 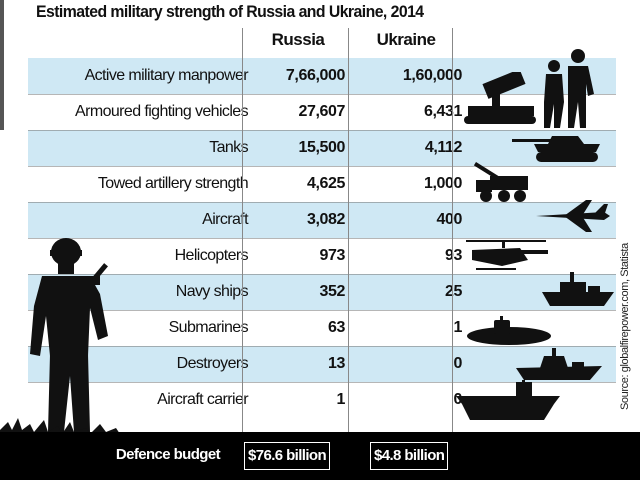 What do you see at coordinates (442, 183) in the screenshot?
I see `ukraine-value: 1,000` at bounding box center [442, 183].